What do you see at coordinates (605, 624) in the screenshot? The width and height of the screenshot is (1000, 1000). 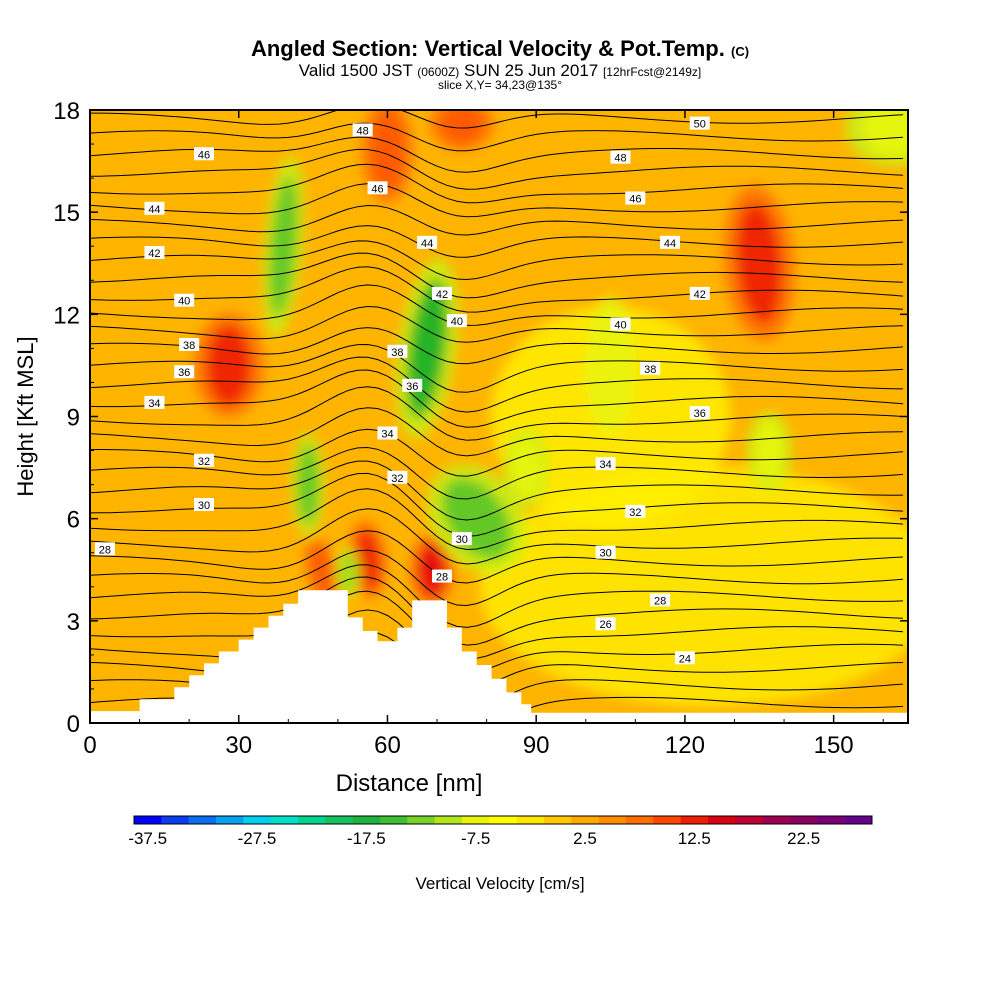 I see `contour-label: 26` at bounding box center [605, 624].